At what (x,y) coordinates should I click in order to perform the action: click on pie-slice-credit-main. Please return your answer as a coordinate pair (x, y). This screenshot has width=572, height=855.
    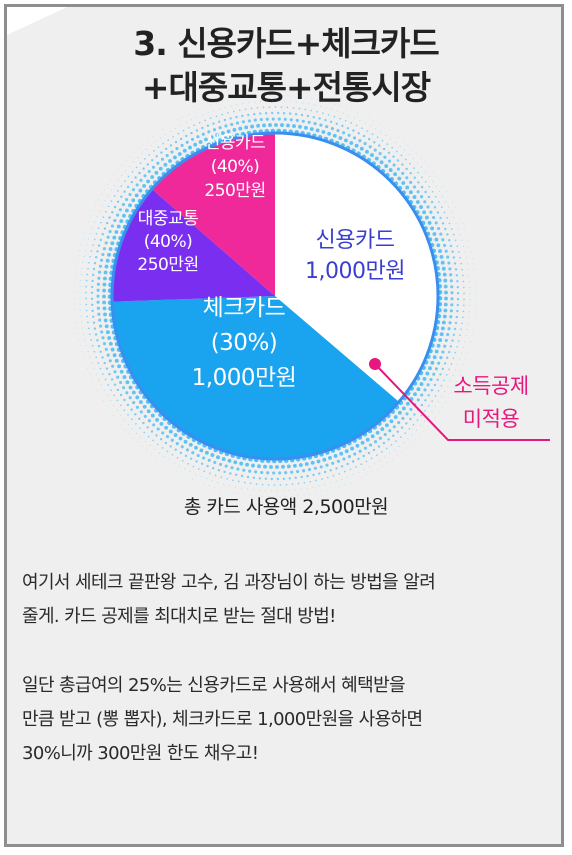
    Looking at the image, I should click on (357, 267).